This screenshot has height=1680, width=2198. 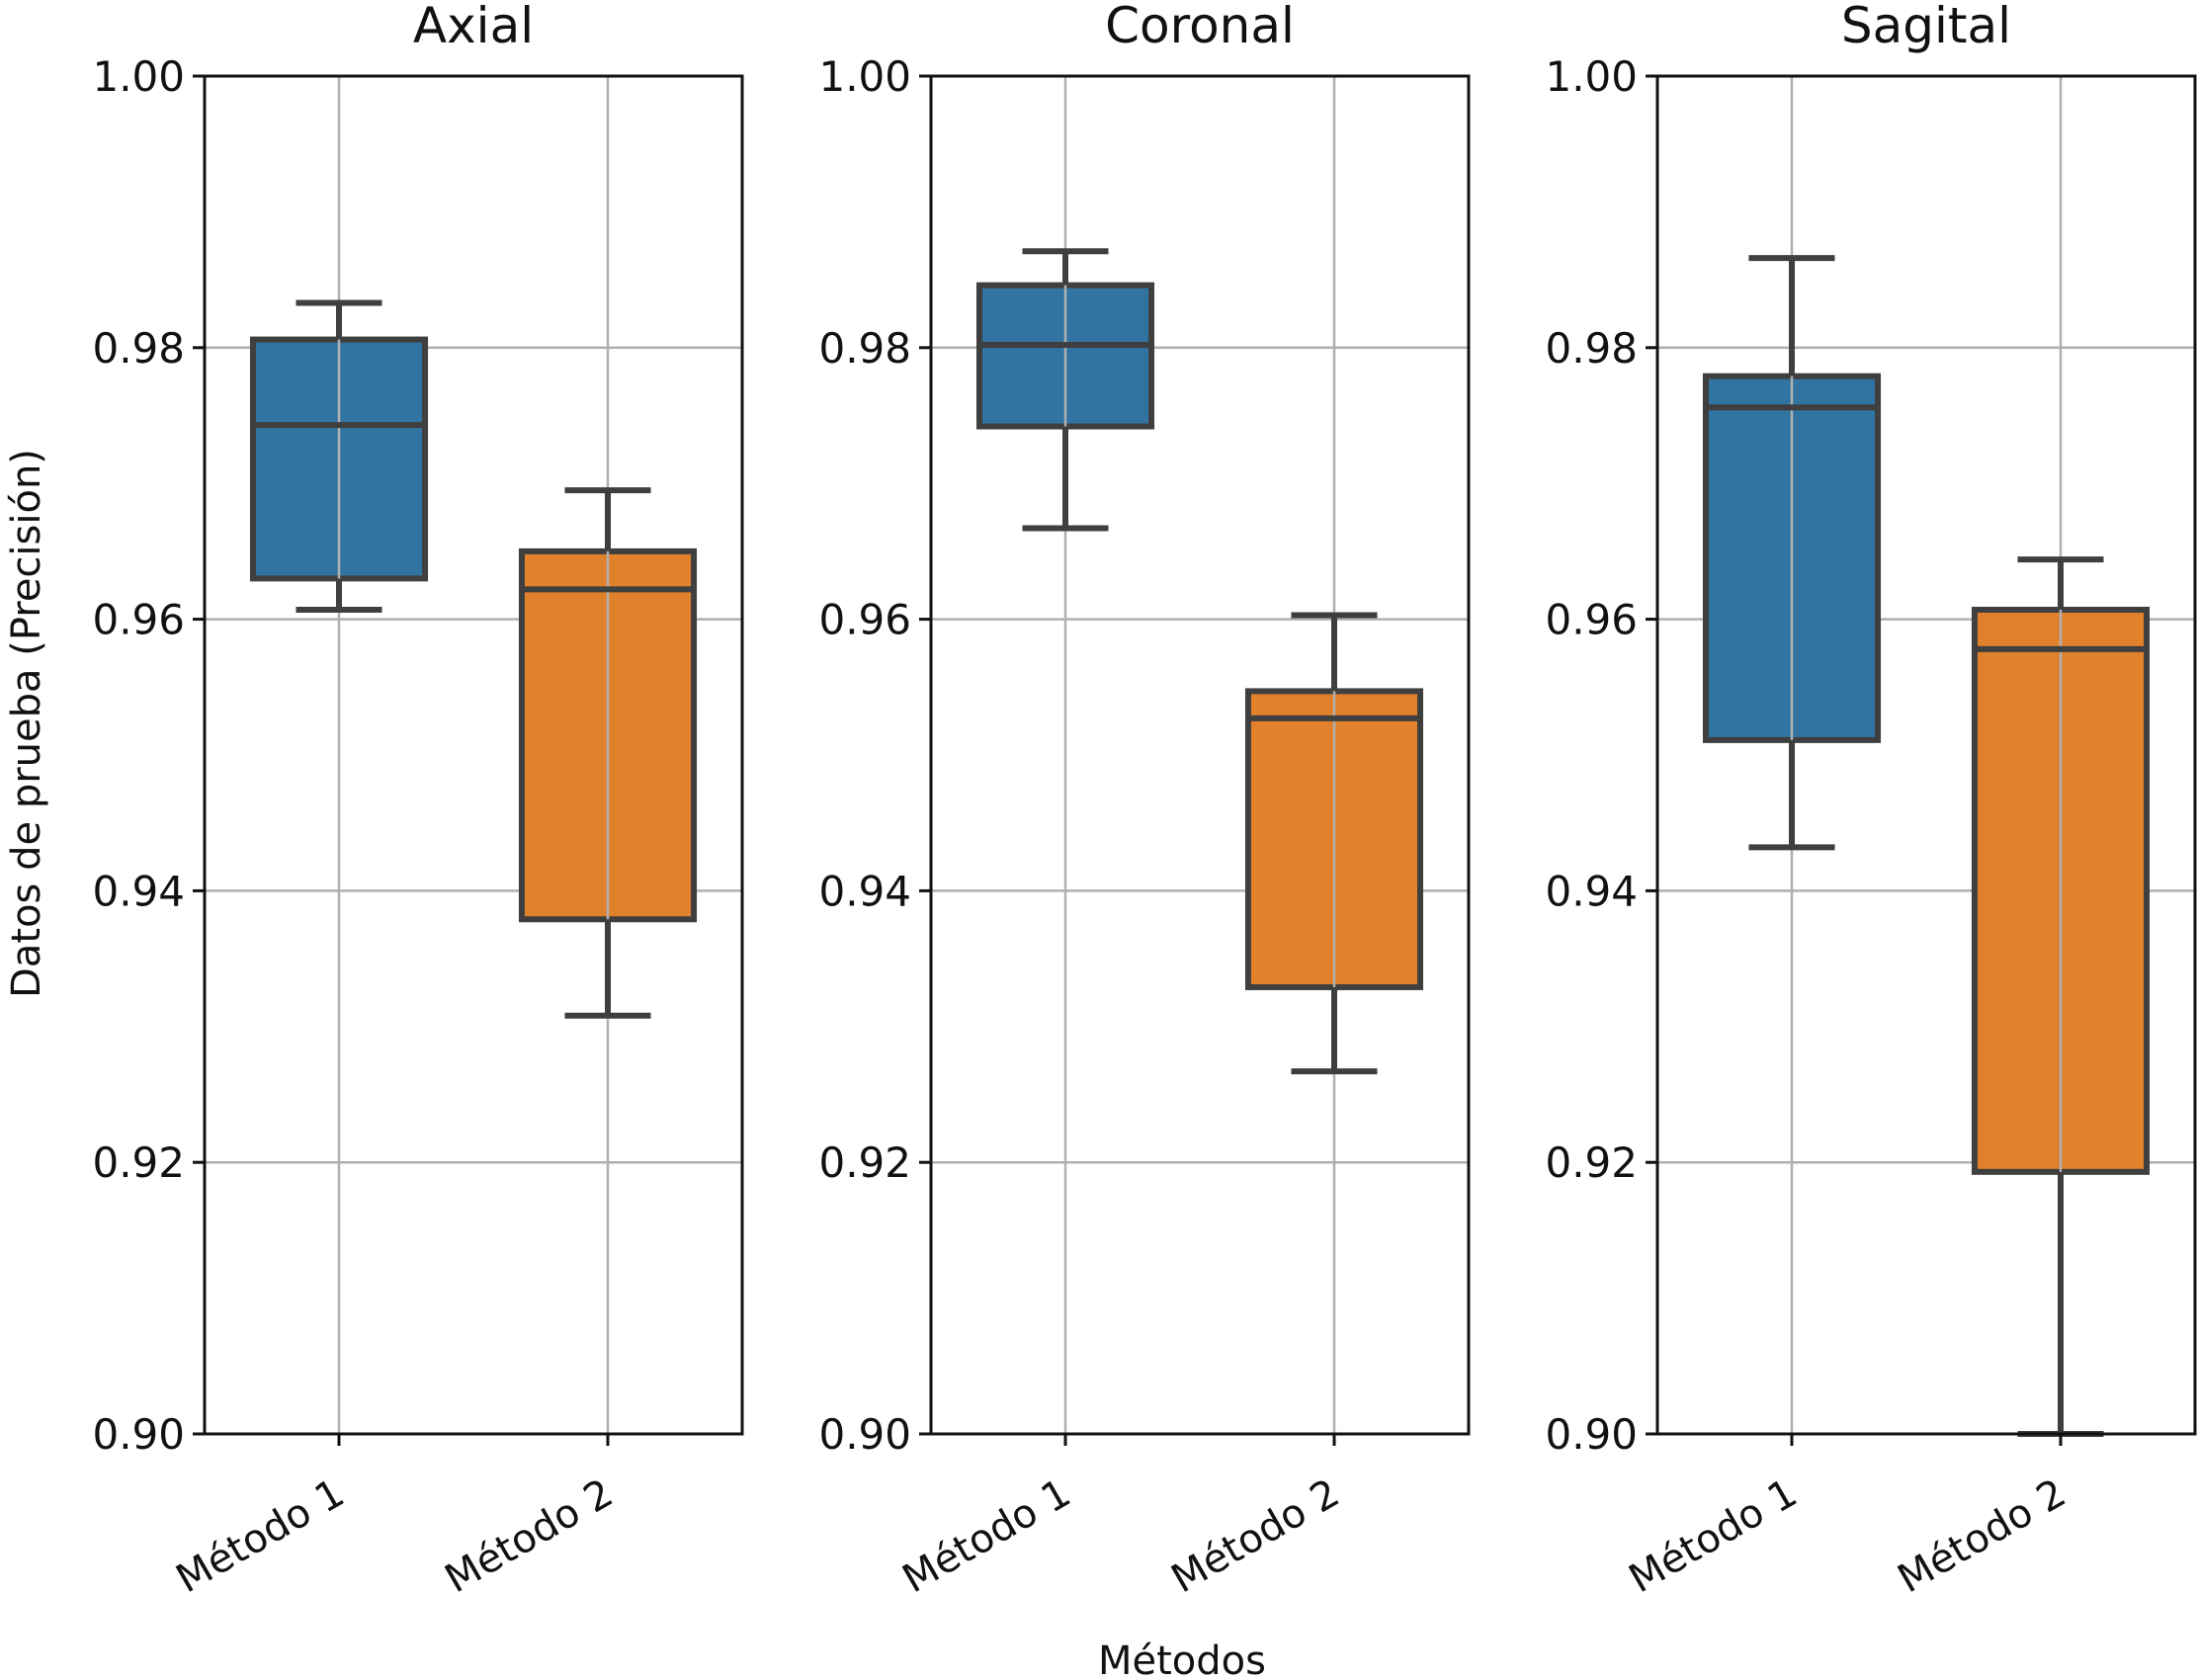 I want to click on y-axis-label: Datos de prueba (Precisión), so click(x=26, y=723).